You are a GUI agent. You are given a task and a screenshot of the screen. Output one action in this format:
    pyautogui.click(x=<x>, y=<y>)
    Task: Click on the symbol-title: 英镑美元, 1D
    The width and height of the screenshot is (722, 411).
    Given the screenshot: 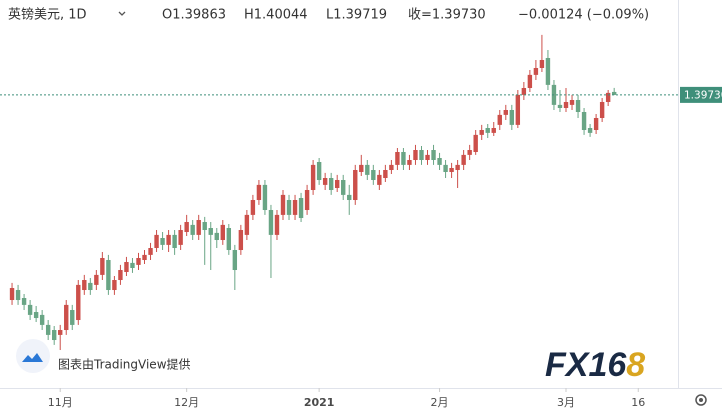 What is the action you would take?
    pyautogui.click(x=47, y=15)
    